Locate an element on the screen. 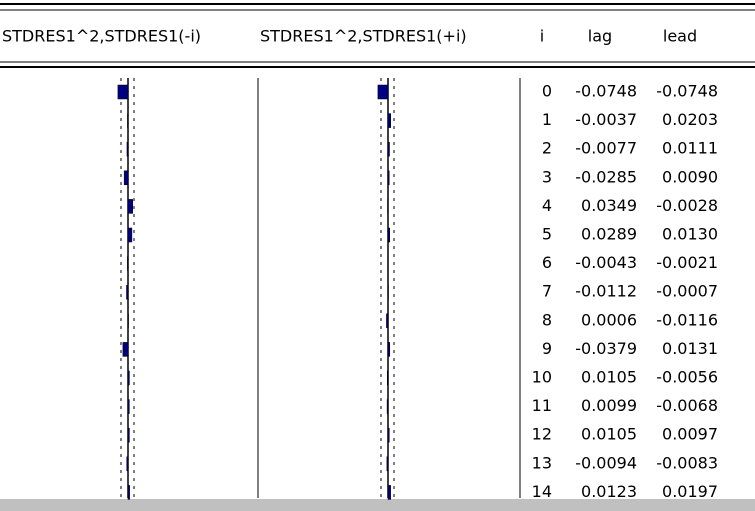  lead-value: -0.0056 is located at coordinates (687, 377).